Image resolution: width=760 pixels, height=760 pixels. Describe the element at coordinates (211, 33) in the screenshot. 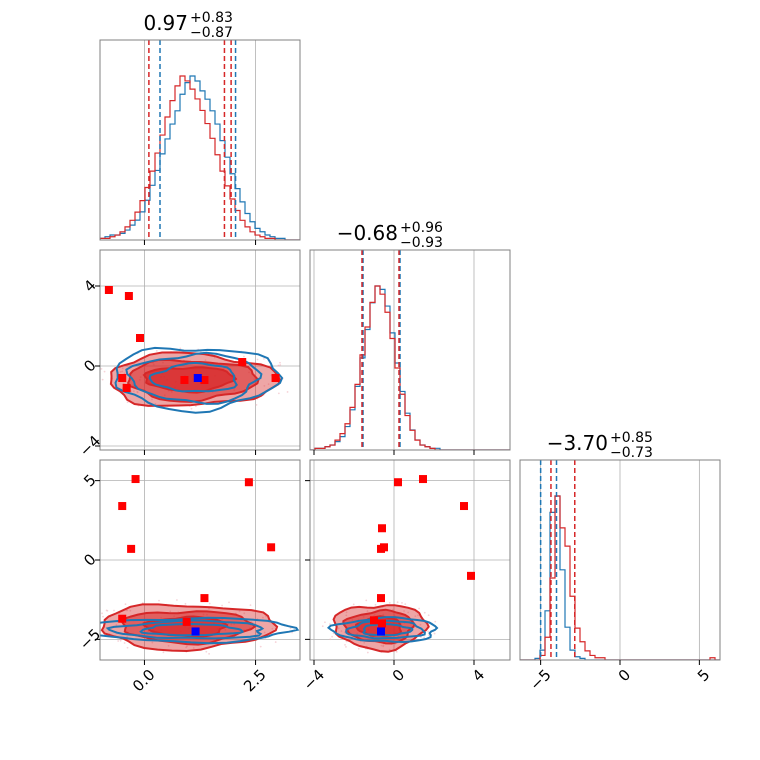

I see `panel-title-minus: −0.87` at that location.